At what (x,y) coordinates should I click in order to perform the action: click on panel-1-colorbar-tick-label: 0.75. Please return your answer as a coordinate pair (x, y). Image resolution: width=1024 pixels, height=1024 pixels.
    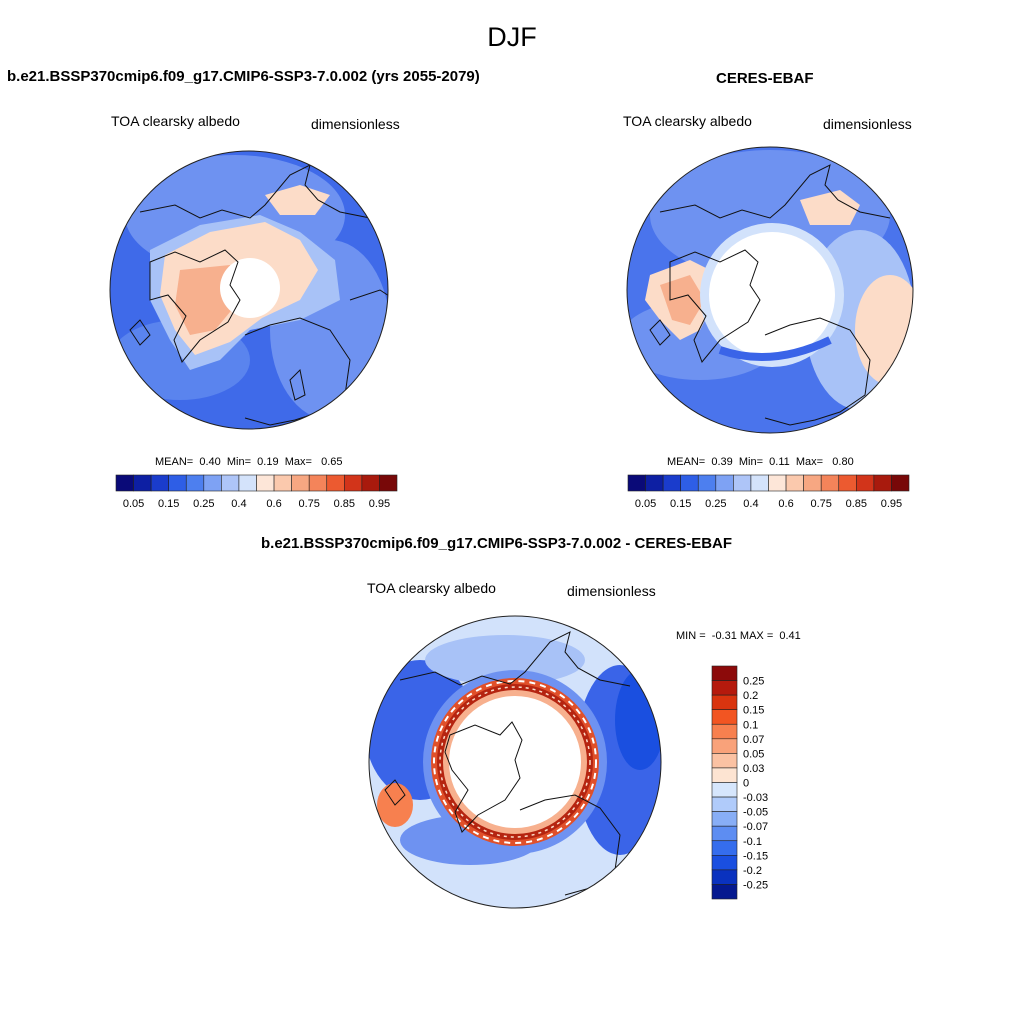
    Looking at the image, I should click on (308, 504).